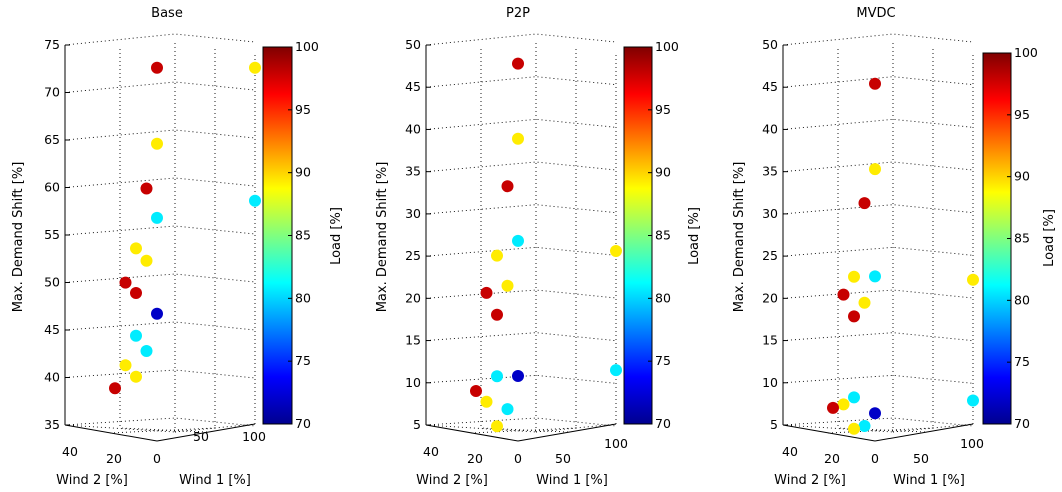  What do you see at coordinates (775, 234) in the screenshot?
I see `y-axis-ticks: 5 10 15 20 25 30 35 40 45 50` at bounding box center [775, 234].